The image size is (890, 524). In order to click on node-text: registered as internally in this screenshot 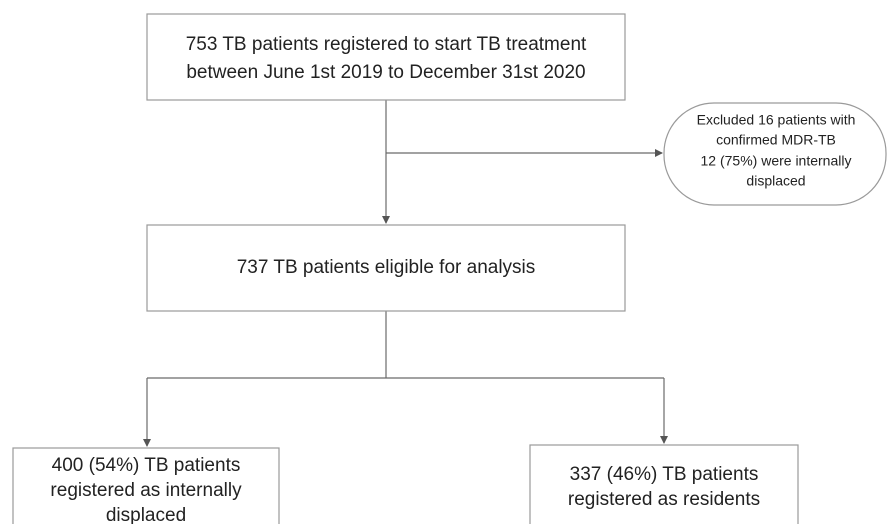, I will do `click(146, 490)`.